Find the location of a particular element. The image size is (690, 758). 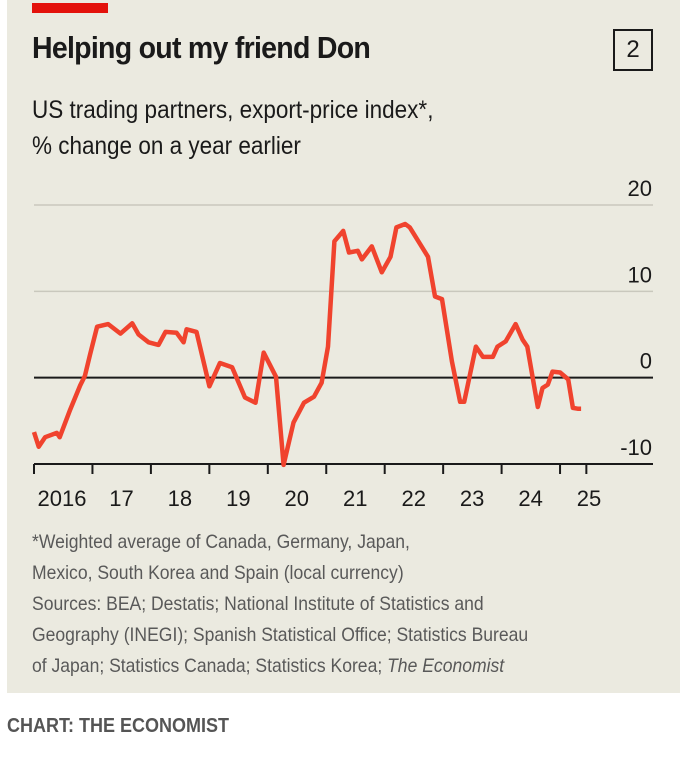

x-tick-label: 23 is located at coordinates (472, 498).